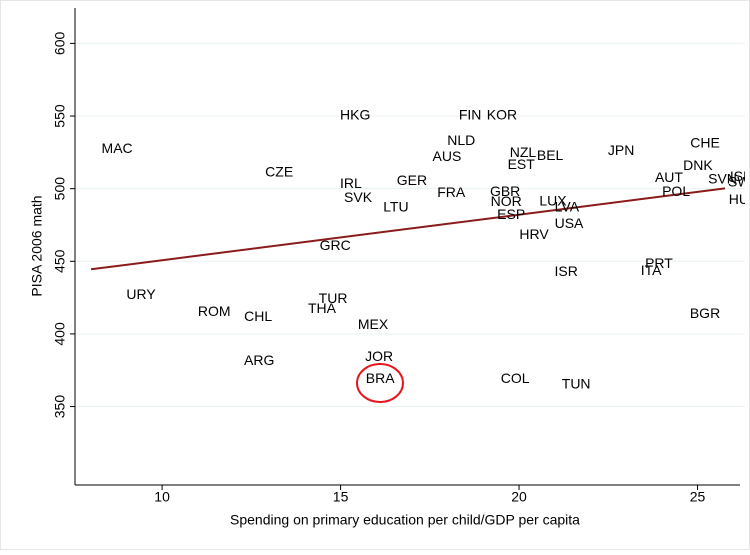 This screenshot has height=555, width=750. Describe the element at coordinates (335, 245) in the screenshot. I see `point-label: GRC` at that location.